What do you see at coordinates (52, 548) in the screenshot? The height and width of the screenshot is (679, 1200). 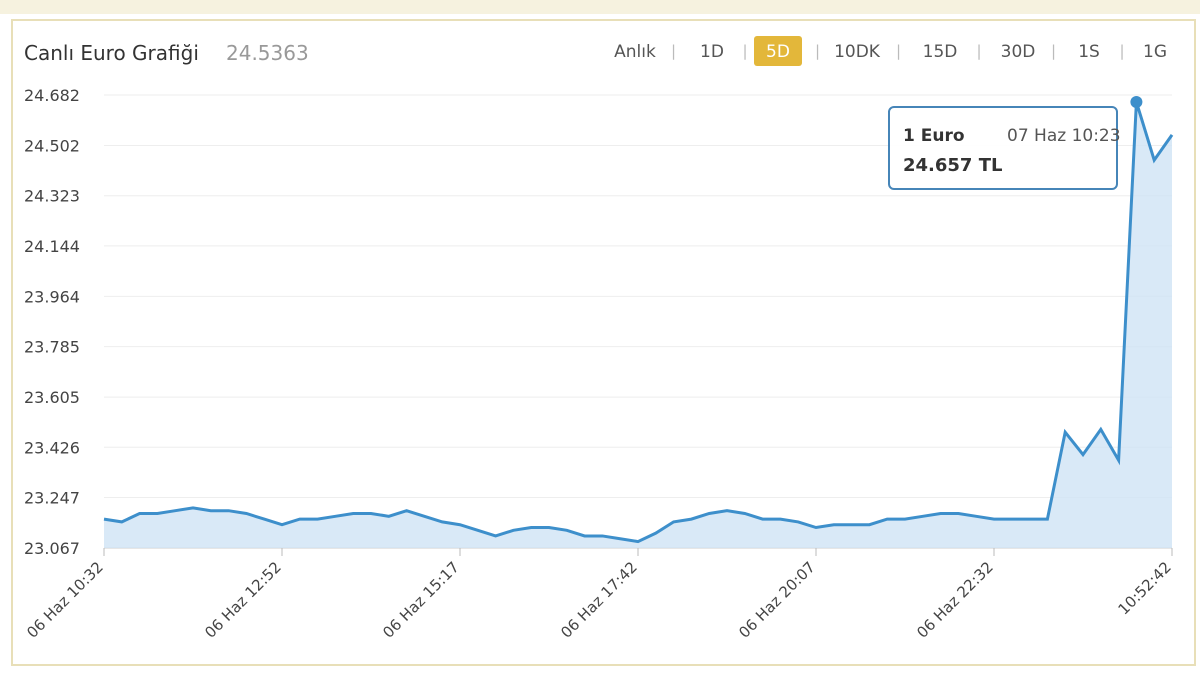 I see `y-tick-label: 23.067` at bounding box center [52, 548].